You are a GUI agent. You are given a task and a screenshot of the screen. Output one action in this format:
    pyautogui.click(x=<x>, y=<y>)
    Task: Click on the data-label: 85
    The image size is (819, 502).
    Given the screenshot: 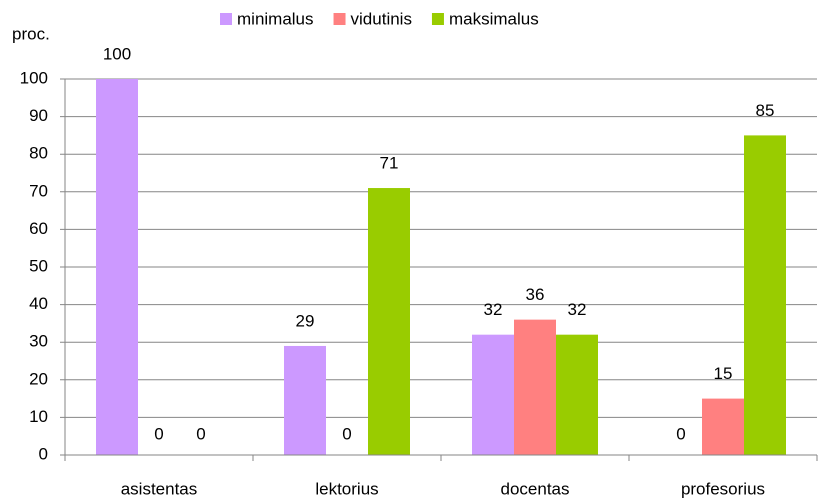 What is the action you would take?
    pyautogui.click(x=765, y=110)
    